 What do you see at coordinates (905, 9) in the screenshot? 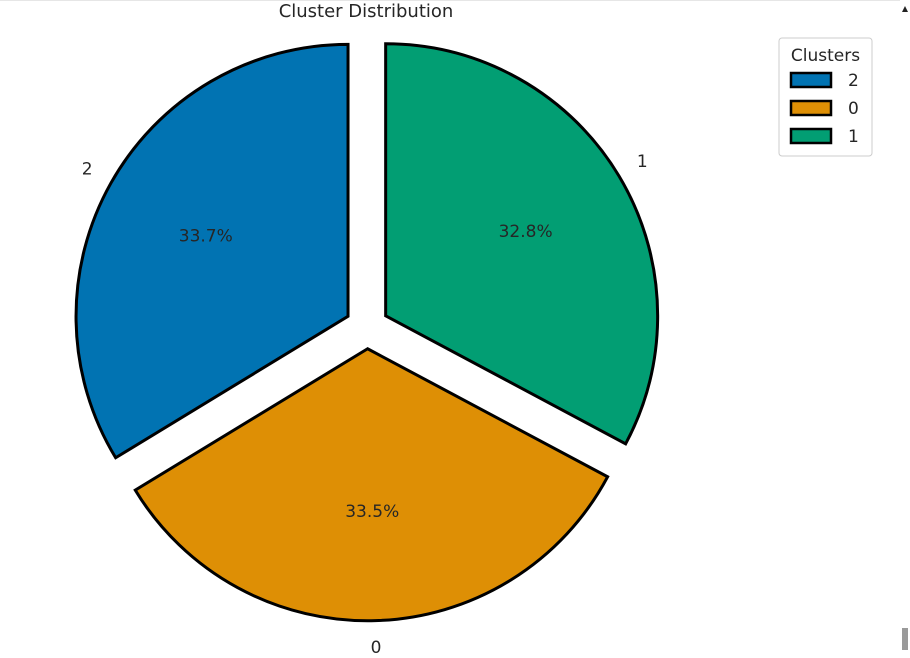
I see `scroll-up-arrow-icon` at bounding box center [905, 9].